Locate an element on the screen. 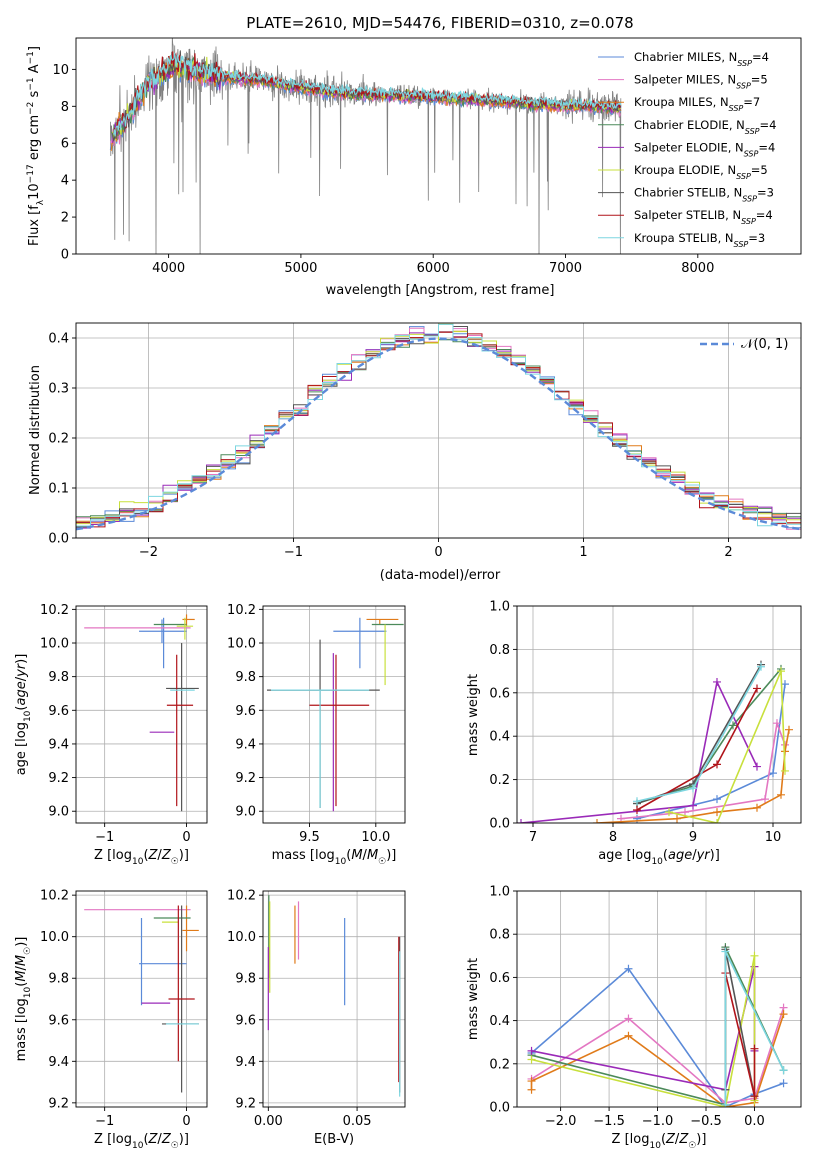 The image size is (819, 1170). x-tick-label: 8000 is located at coordinates (697, 268).